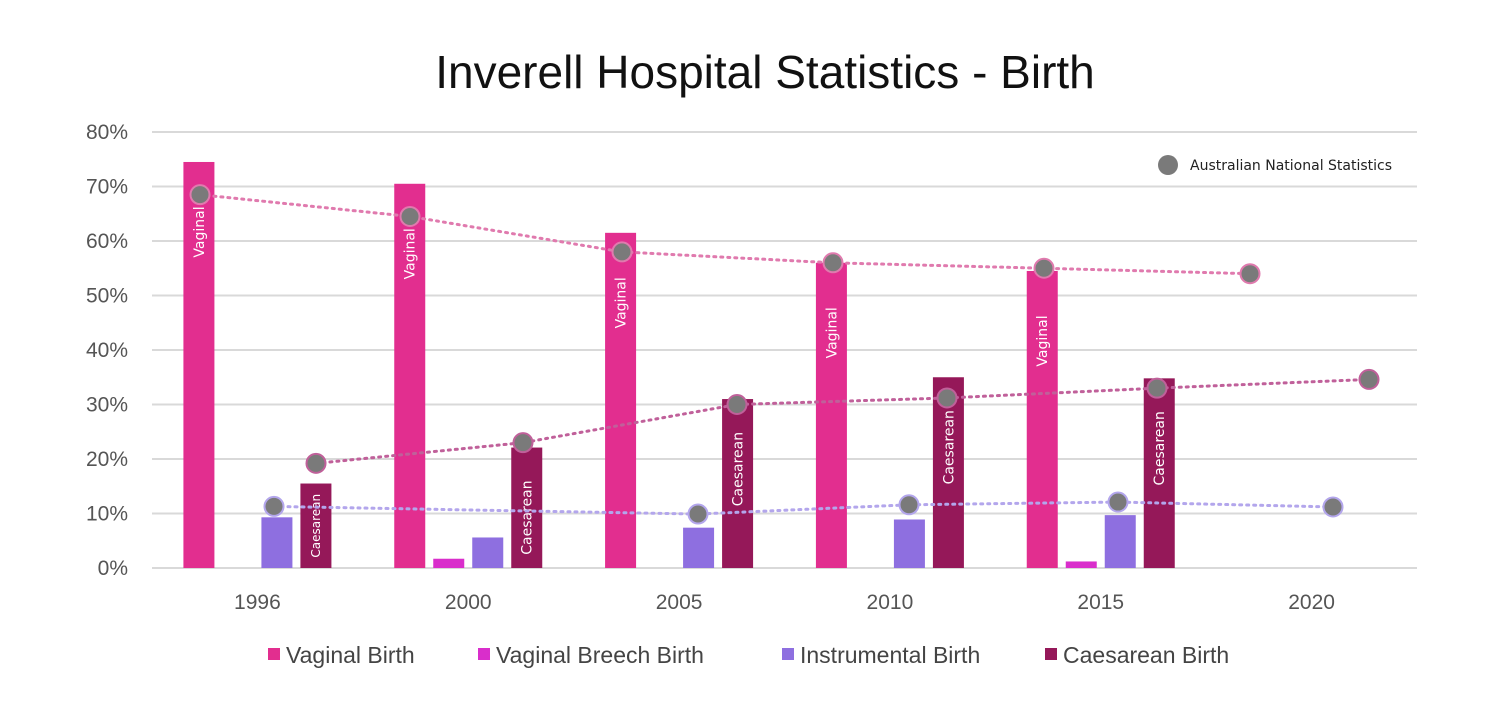  I want to click on y-tick-label: 30%, so click(107, 405).